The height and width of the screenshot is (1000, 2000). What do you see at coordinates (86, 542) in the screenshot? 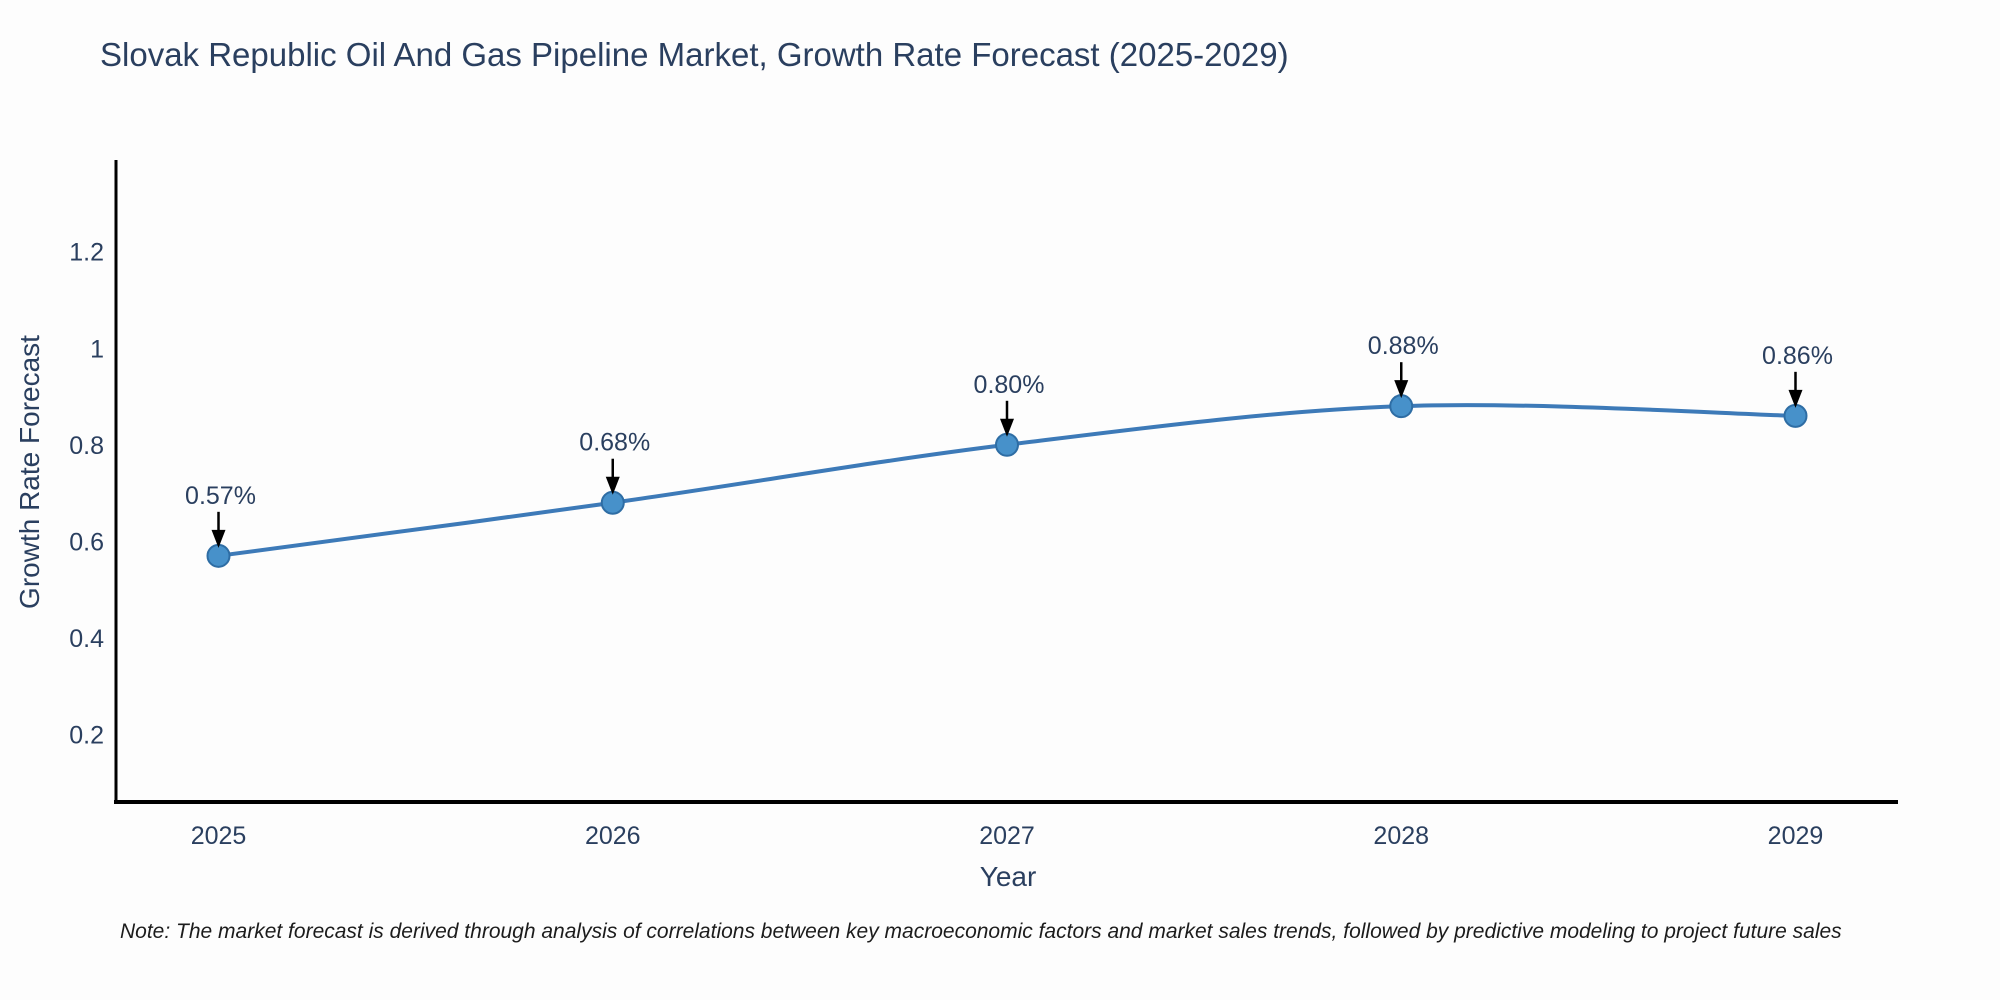
I see `y-tick-label: 0.6` at bounding box center [86, 542].